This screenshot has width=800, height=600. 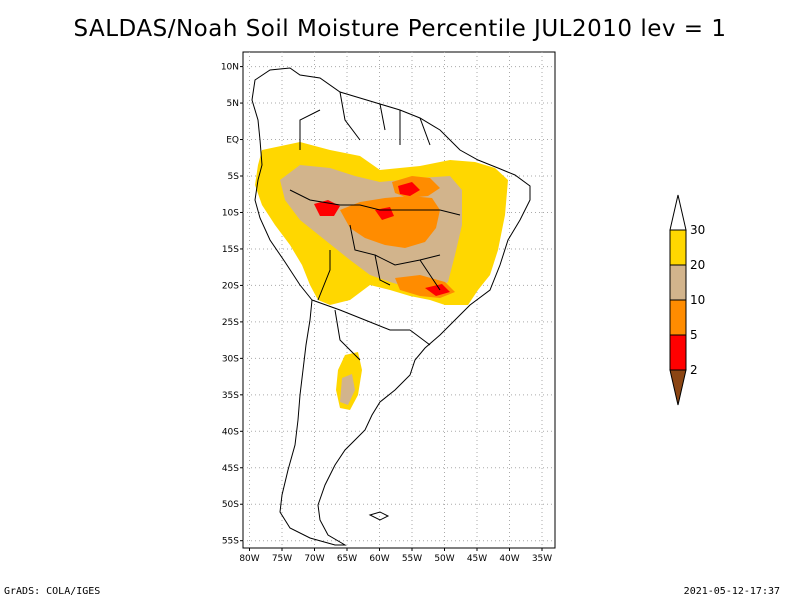 I want to click on legend-label: 30, so click(x=697, y=230).